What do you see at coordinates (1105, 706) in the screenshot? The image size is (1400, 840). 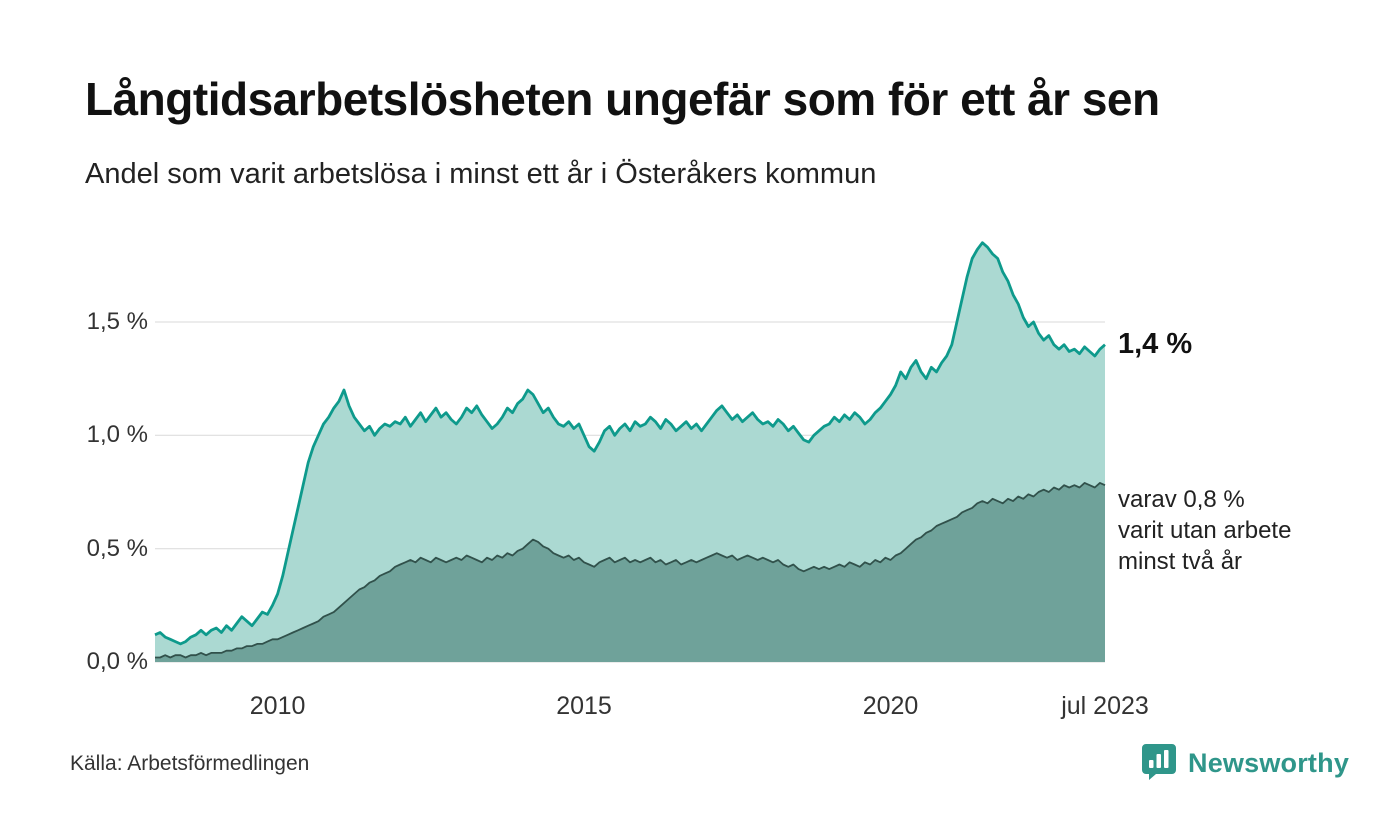 I see `x-axis-tick-label: jul 2023` at bounding box center [1105, 706].